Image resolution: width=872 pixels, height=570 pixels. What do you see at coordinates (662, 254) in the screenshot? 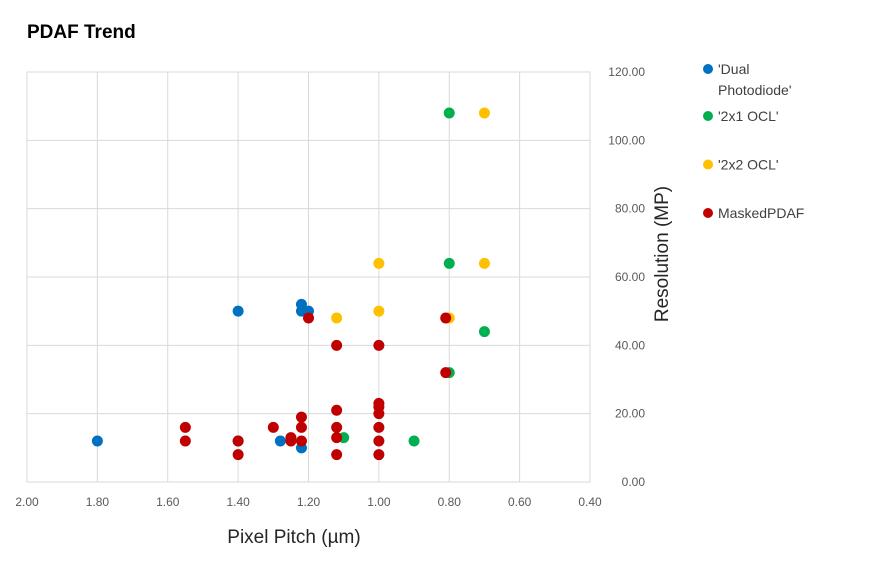
I see `y-axis-label: Resolution (MP)` at bounding box center [662, 254].